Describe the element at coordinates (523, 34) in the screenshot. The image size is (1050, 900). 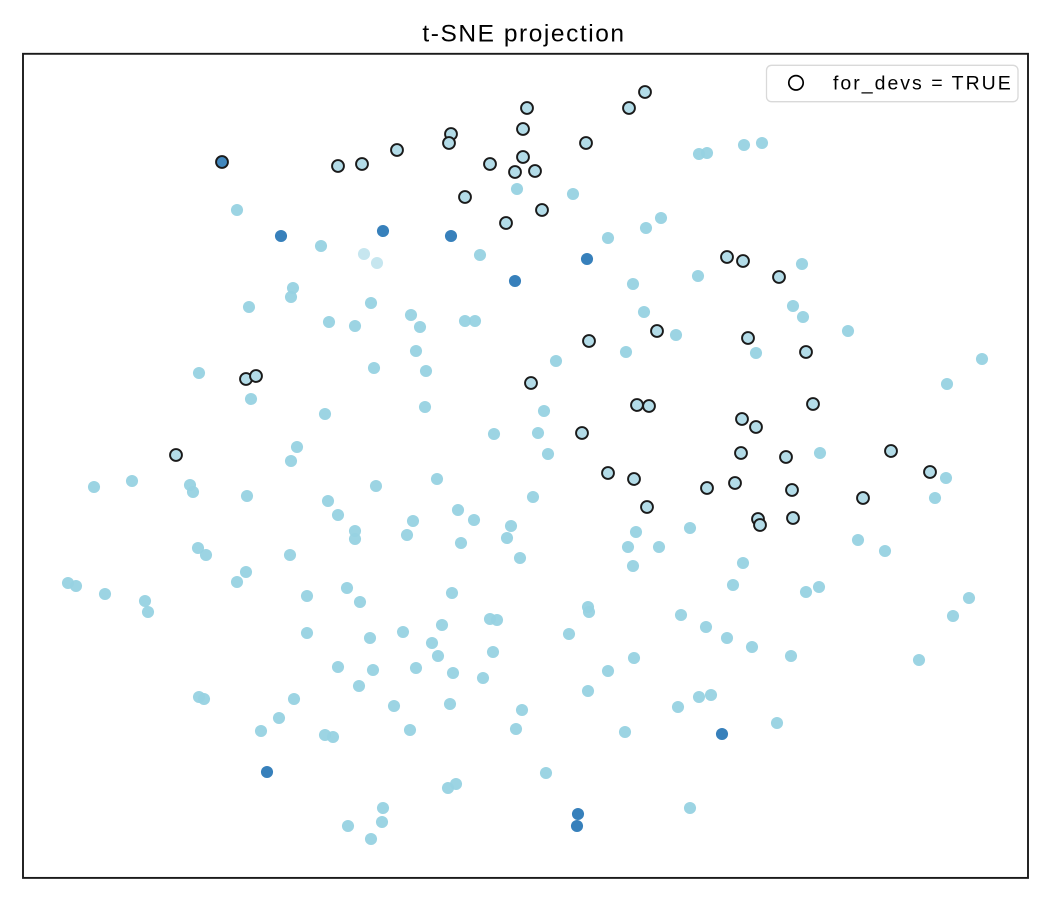
I see `svg-text: t-SNE projection` at that location.